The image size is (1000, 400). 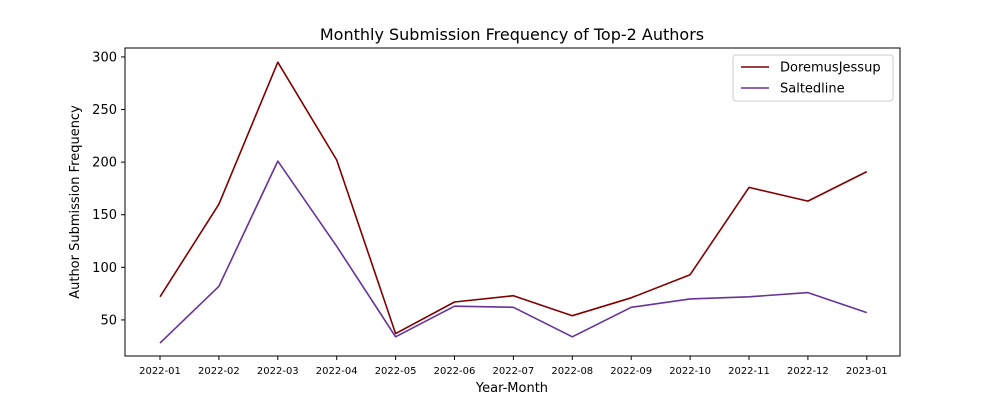 I want to click on y-tick-label: 150, so click(x=104, y=215).